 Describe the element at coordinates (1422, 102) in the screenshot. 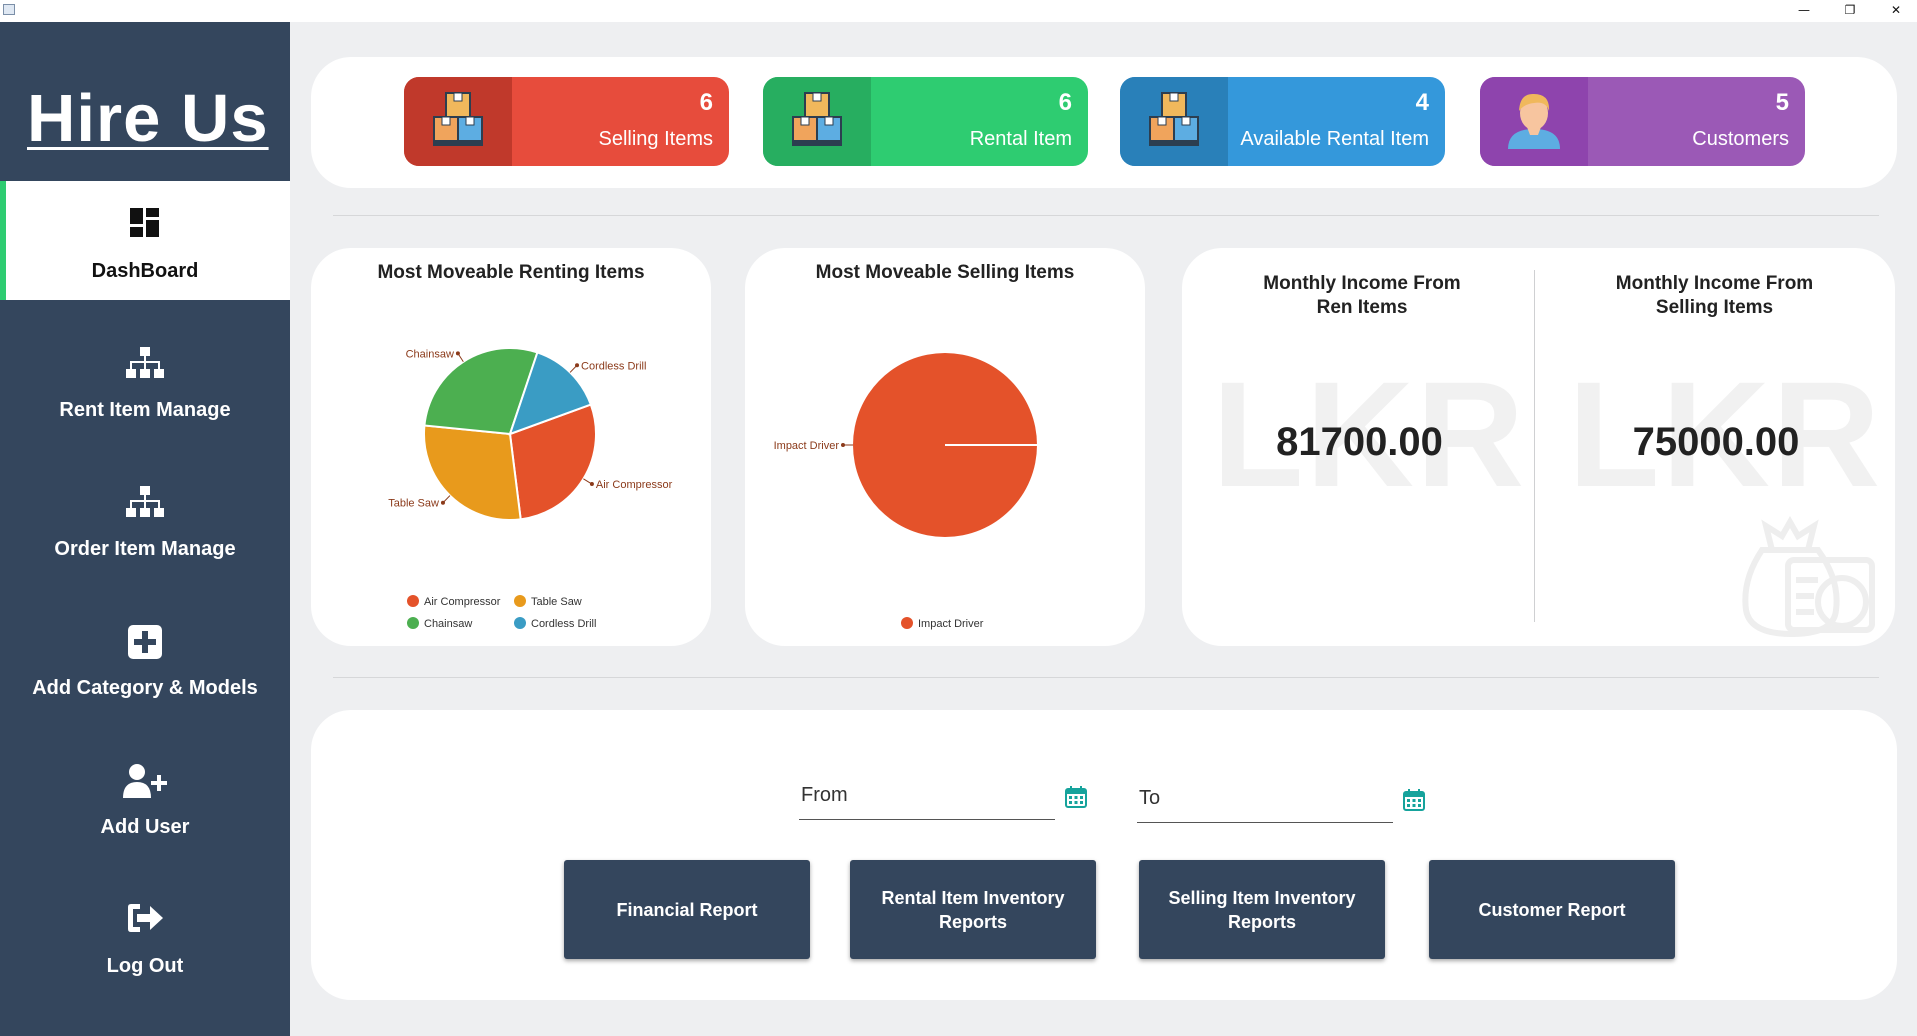

I see `stat-value: 4` at that location.